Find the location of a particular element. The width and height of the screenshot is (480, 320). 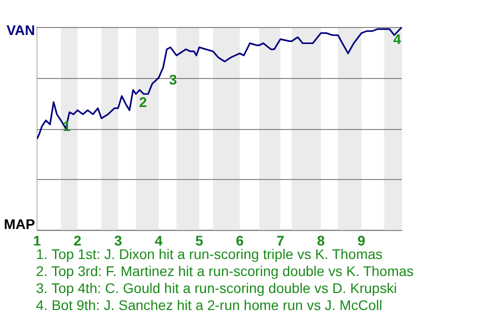

annotation: 3 is located at coordinates (173, 79).